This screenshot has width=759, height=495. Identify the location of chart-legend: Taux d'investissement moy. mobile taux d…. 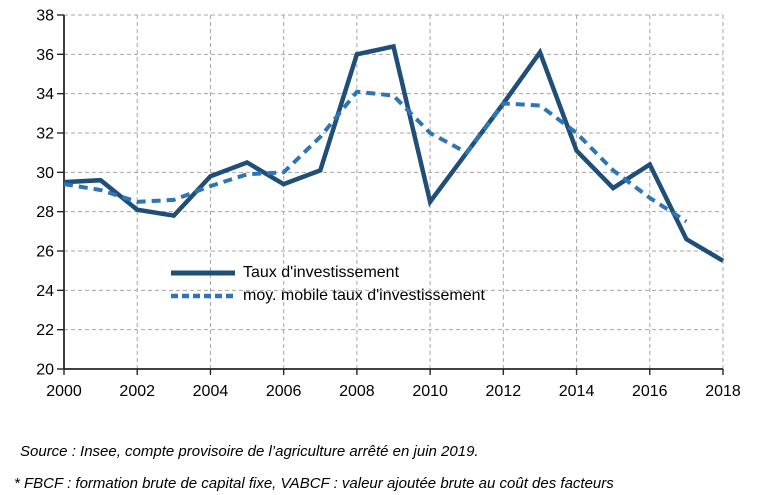
(327, 284).